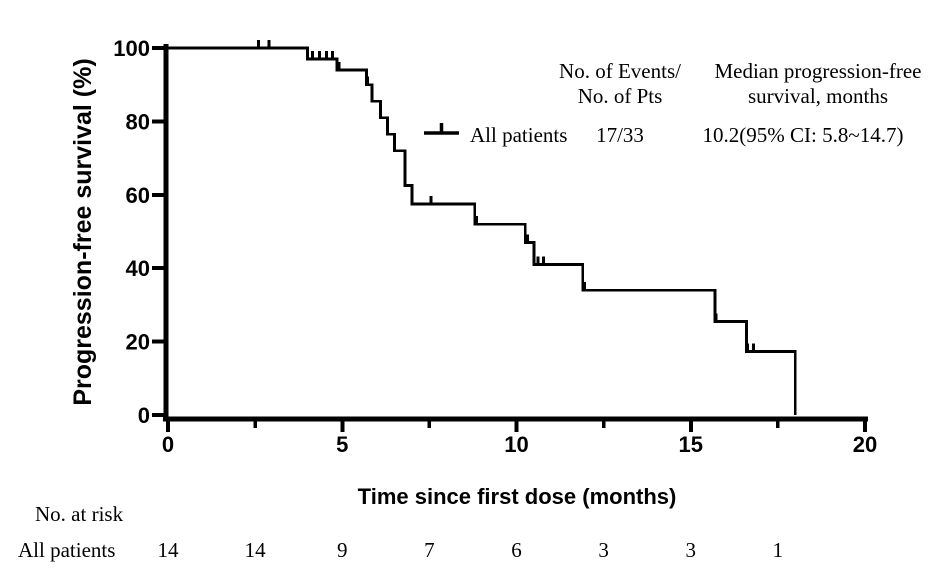  I want to click on y-tick-label: 0, so click(144, 415).